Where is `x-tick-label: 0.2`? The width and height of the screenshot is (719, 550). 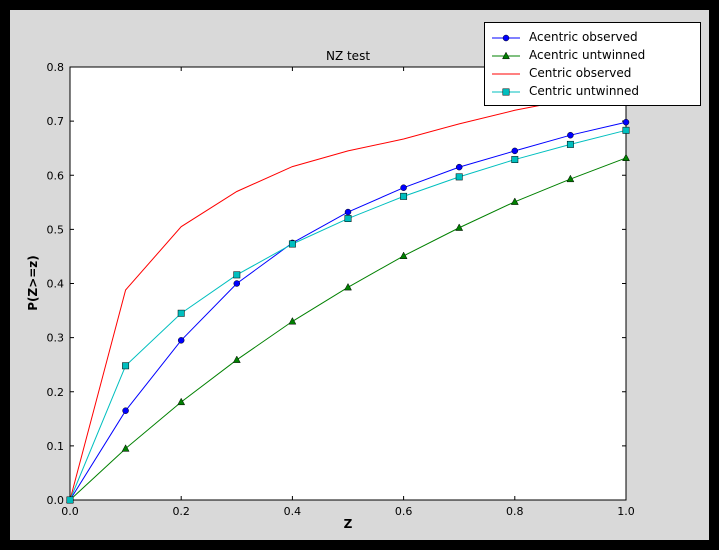
x-tick-label: 0.2 is located at coordinates (181, 511).